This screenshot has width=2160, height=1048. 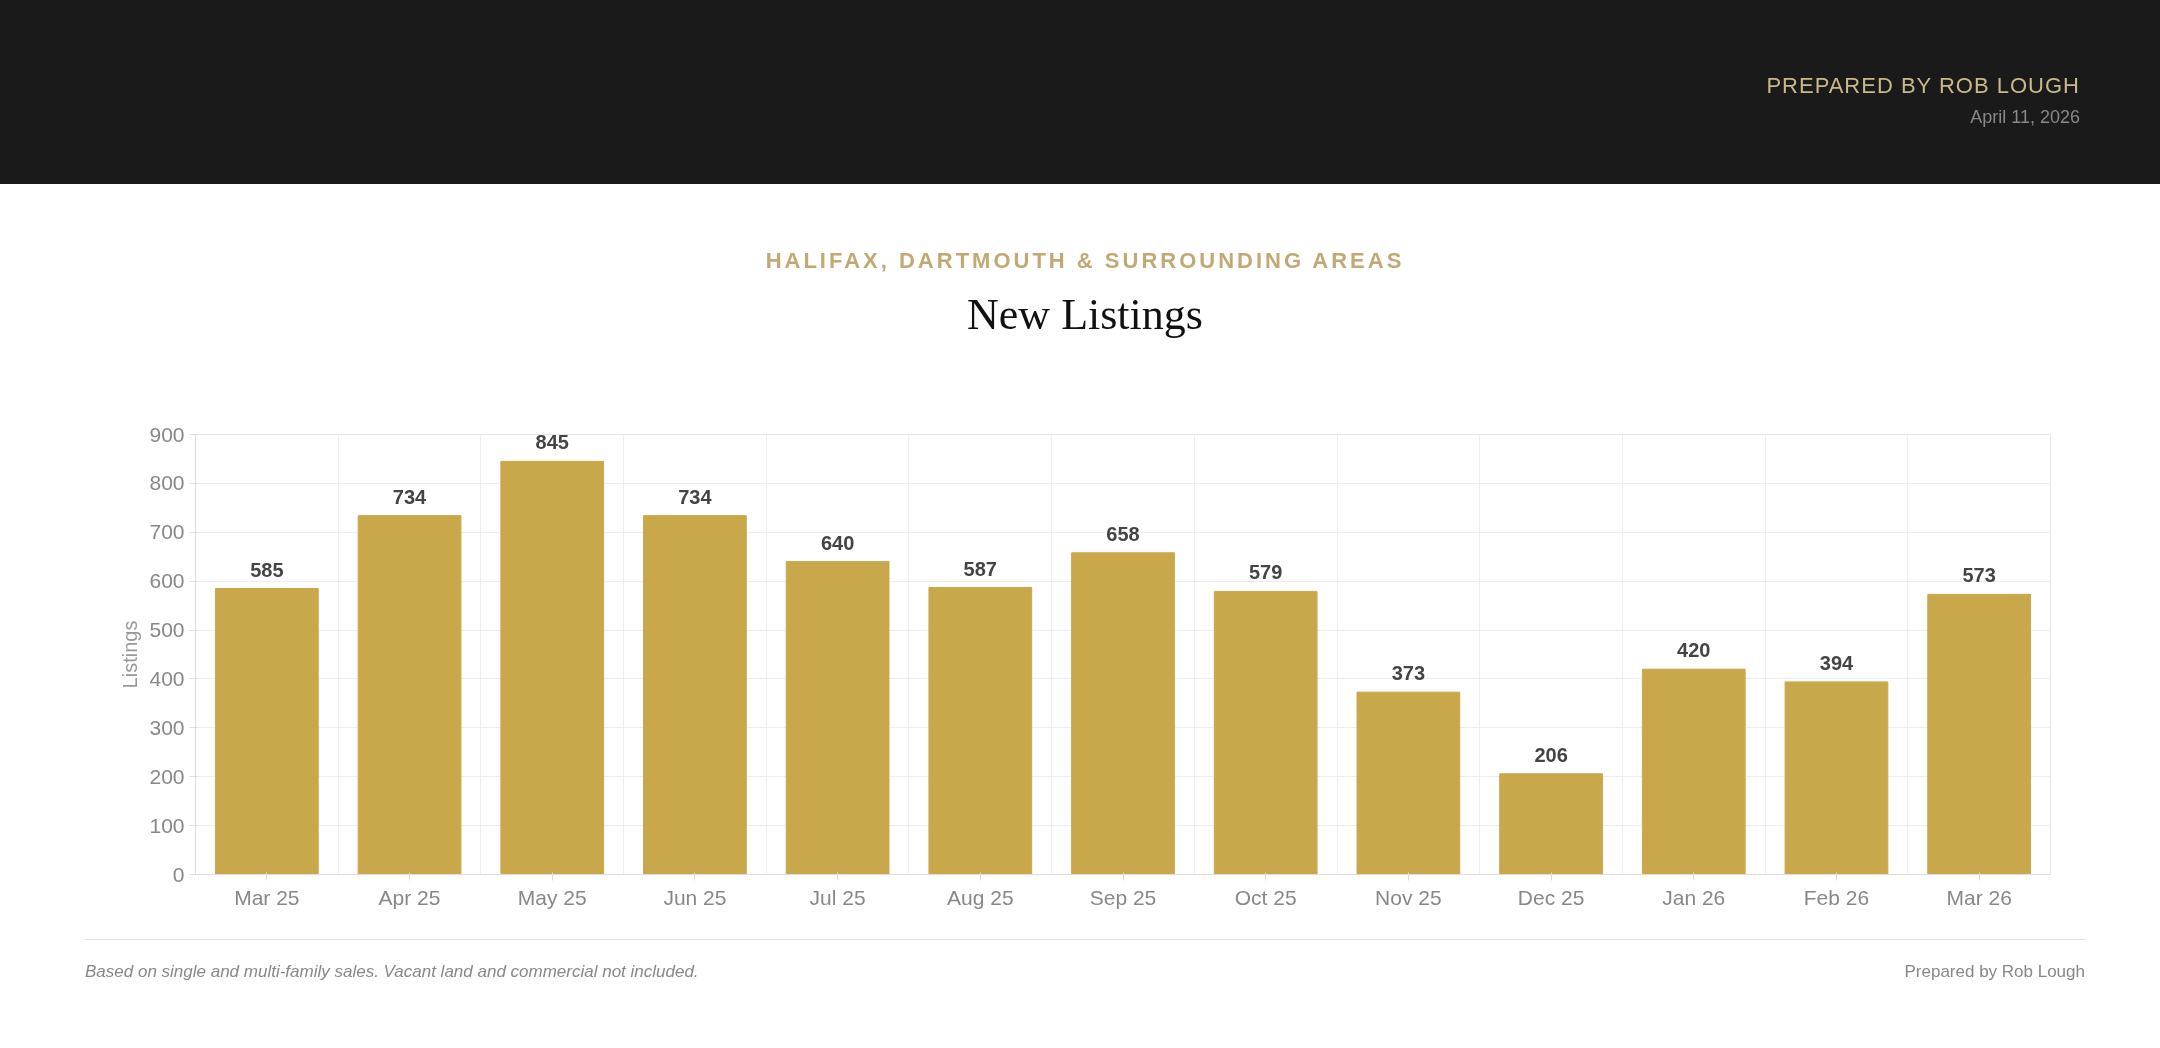 I want to click on data-label: 373, so click(x=1408, y=673).